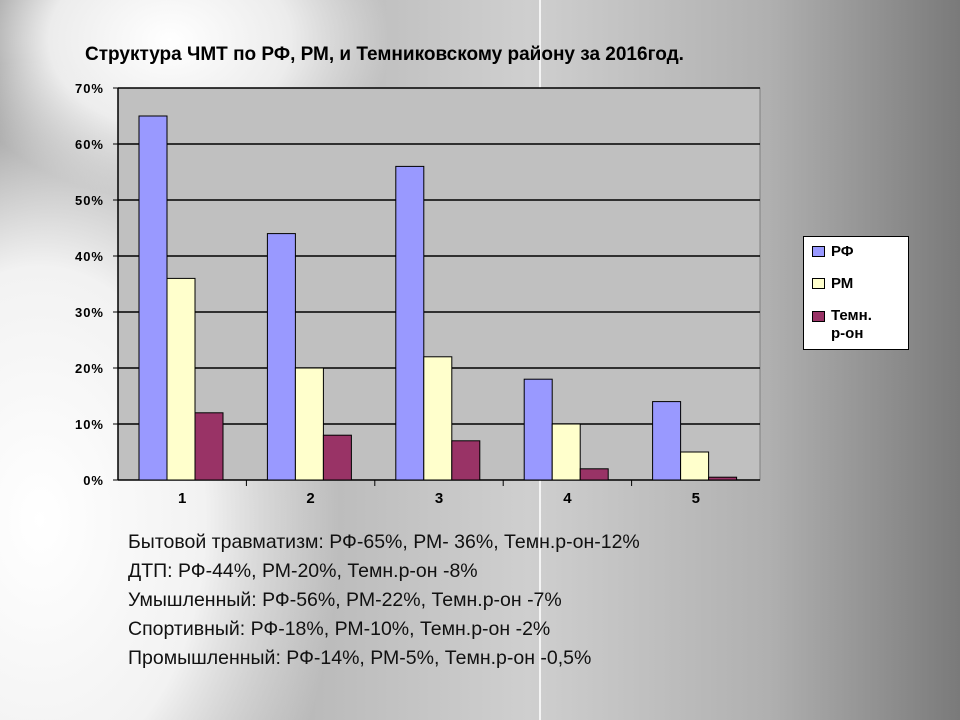  I want to click on legend-swatch-rf, so click(818, 251).